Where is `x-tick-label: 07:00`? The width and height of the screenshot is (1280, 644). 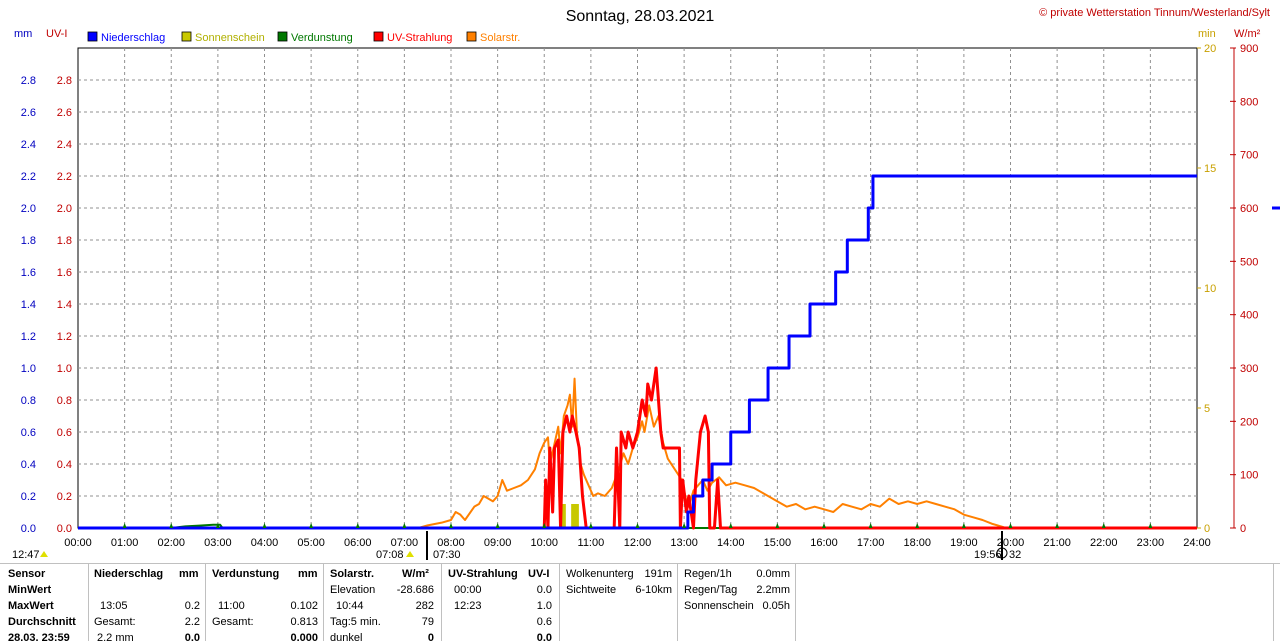
x-tick-label: 07:00 is located at coordinates (405, 543).